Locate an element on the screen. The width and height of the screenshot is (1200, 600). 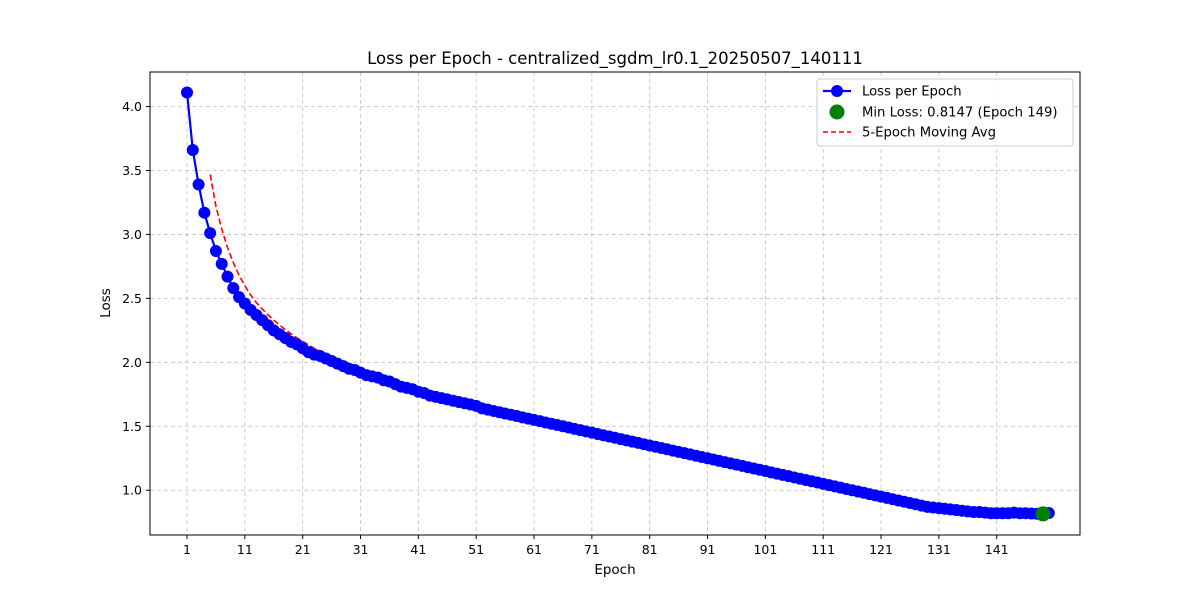
x-tick-label: 31 is located at coordinates (361, 549).